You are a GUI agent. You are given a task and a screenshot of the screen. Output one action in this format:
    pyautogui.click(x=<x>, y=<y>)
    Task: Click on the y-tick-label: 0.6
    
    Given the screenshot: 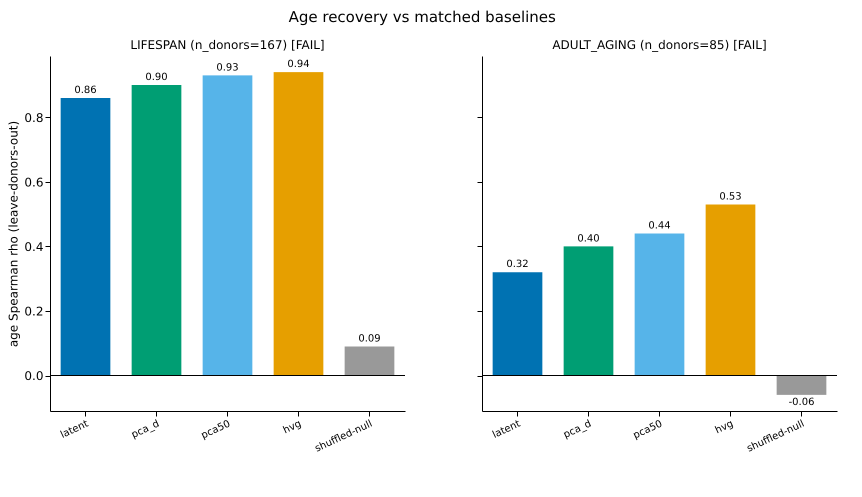 What is the action you would take?
    pyautogui.click(x=34, y=182)
    